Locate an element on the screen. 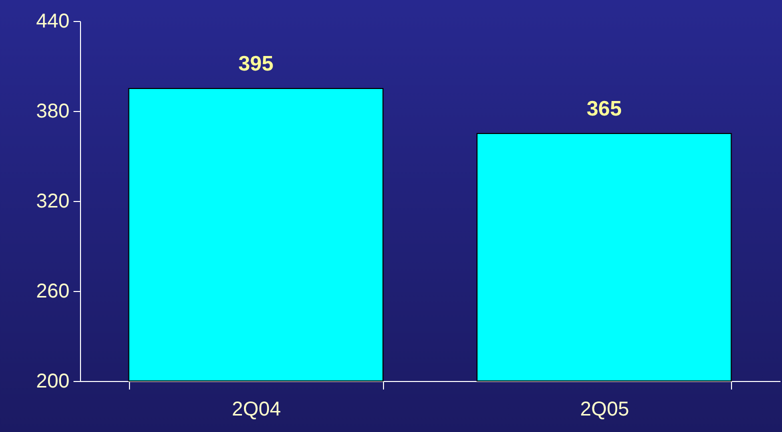 The image size is (782, 432). data-label: 365 is located at coordinates (604, 109).